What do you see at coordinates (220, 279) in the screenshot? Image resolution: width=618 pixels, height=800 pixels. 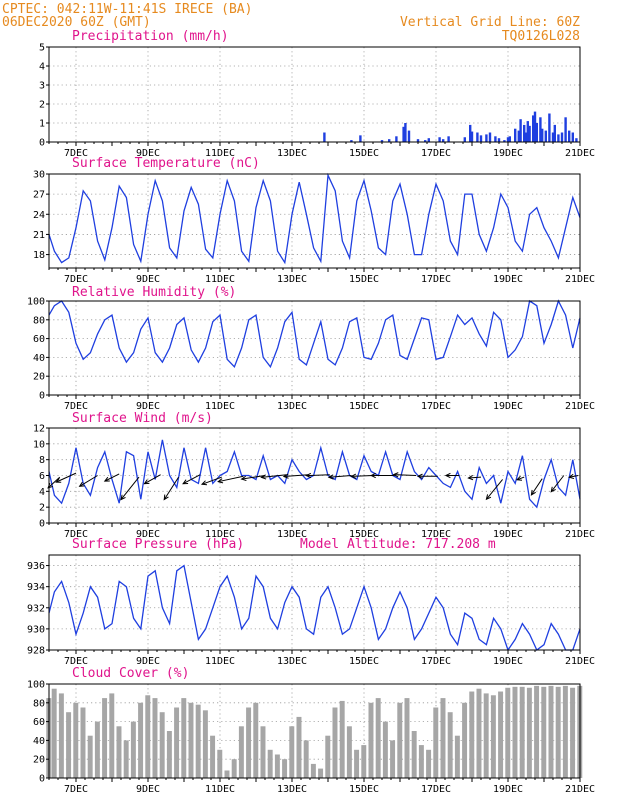 I see `x-tick-label: 11DEC` at bounding box center [220, 279].